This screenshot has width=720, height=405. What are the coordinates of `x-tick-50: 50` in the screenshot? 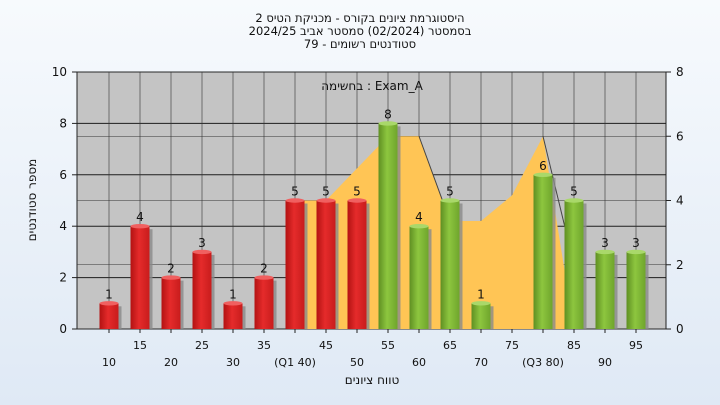 It's located at (357, 362).